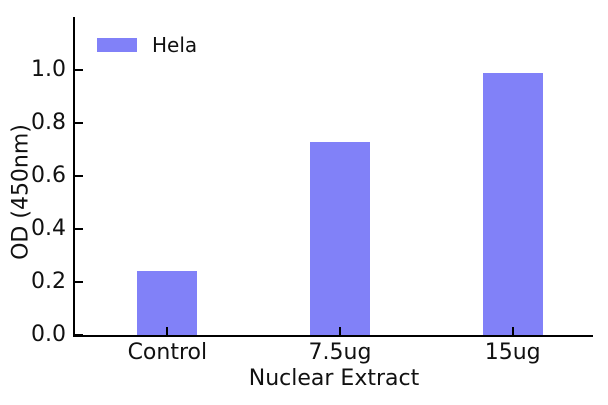  Describe the element at coordinates (512, 352) in the screenshot. I see `x-tick-label-15ug: 15ug` at that location.